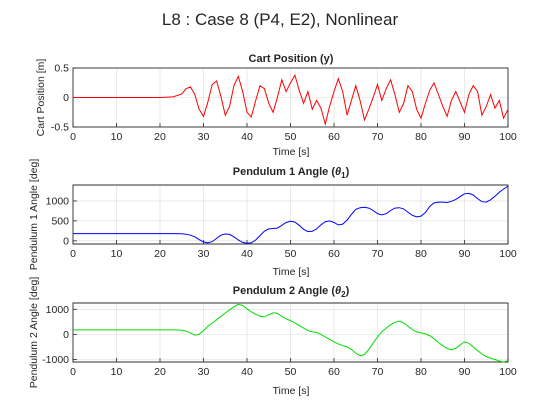 This screenshot has width=560, height=420. I want to click on pendulum-1-x-tick-label: 80, so click(421, 254).